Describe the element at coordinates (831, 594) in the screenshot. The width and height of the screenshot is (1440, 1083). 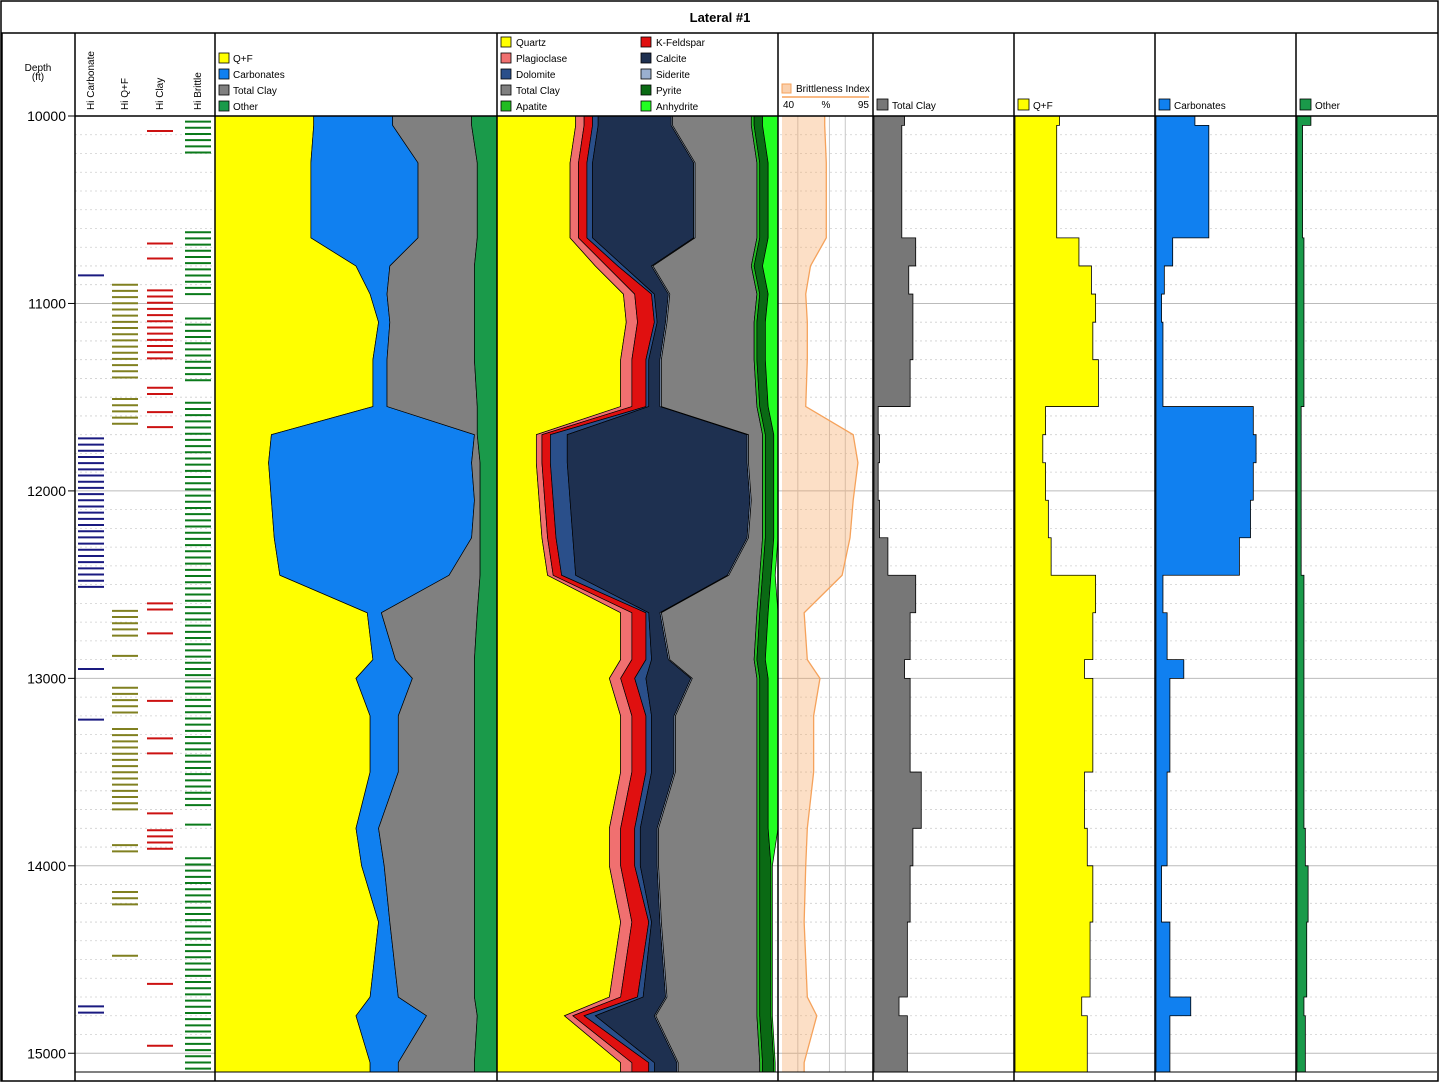
I see `brittleness-curve` at that location.